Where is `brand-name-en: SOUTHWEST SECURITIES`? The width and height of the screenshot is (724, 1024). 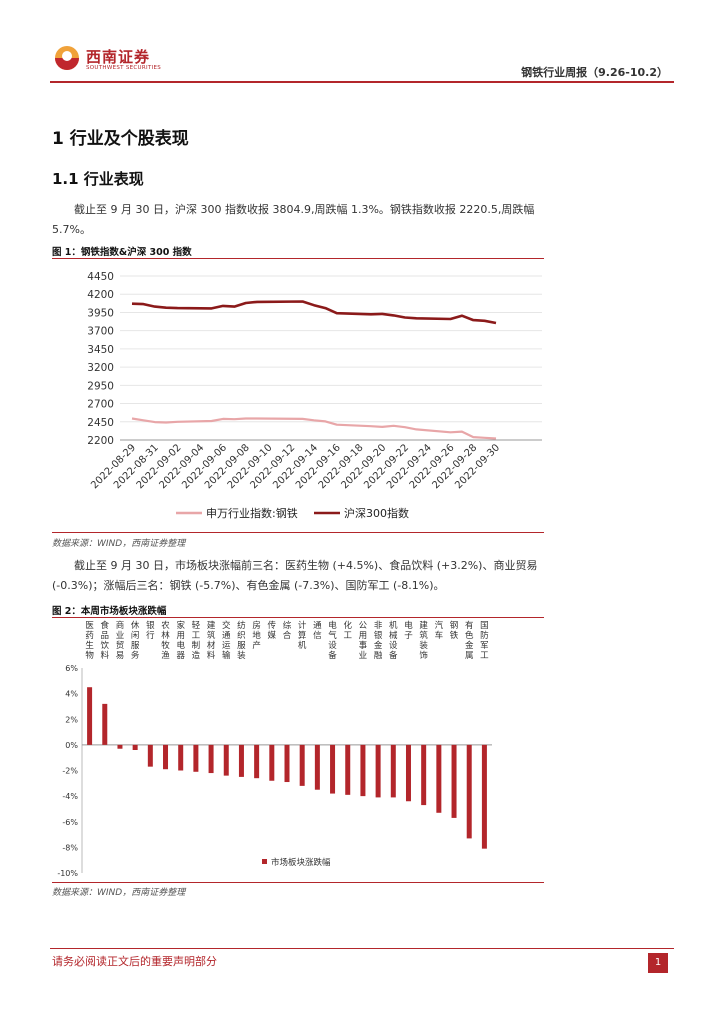
brand-name-en: SOUTHWEST SECURITIES is located at coordinates (124, 68).